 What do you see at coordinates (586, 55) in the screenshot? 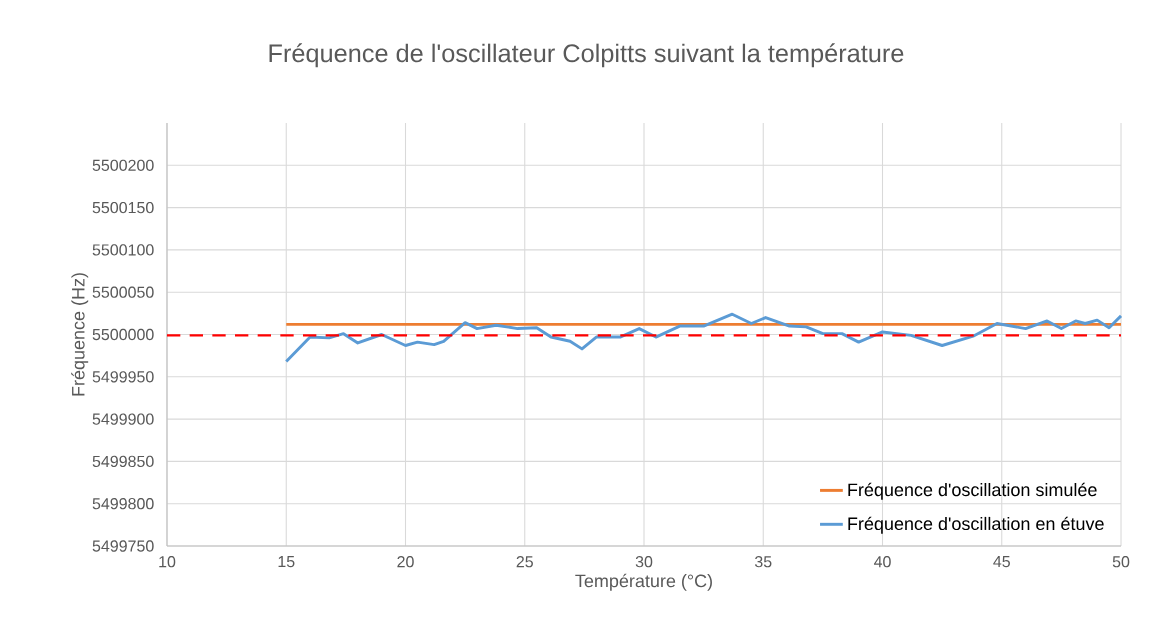
I see `chart-title: Fréquence de l'oscillateur Colpitts suivant la température` at bounding box center [586, 55].